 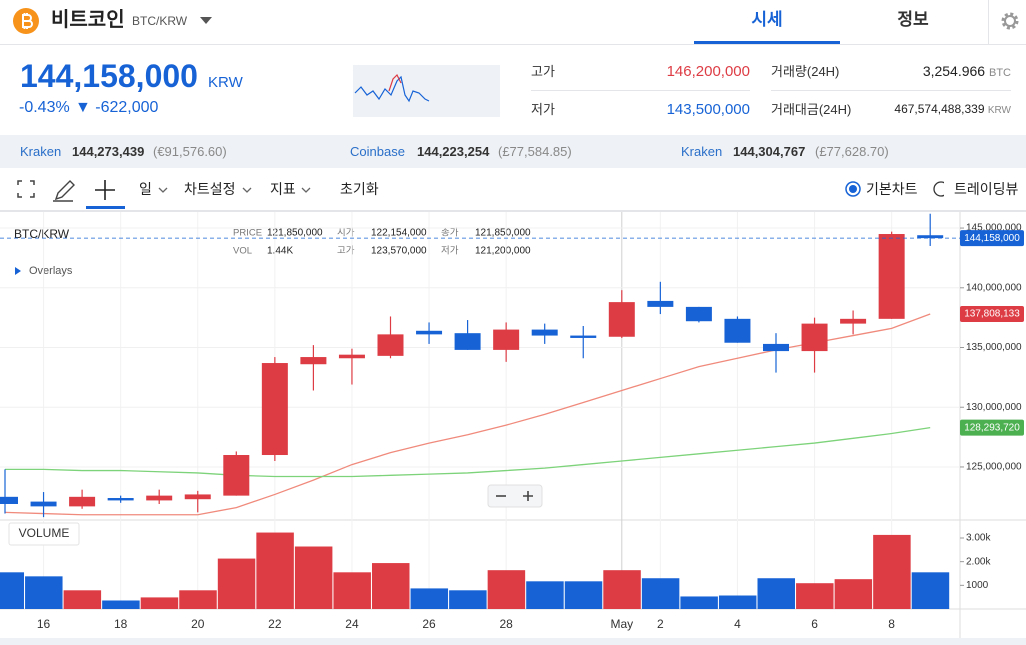 What do you see at coordinates (528, 496) in the screenshot?
I see `zoom-in` at bounding box center [528, 496].